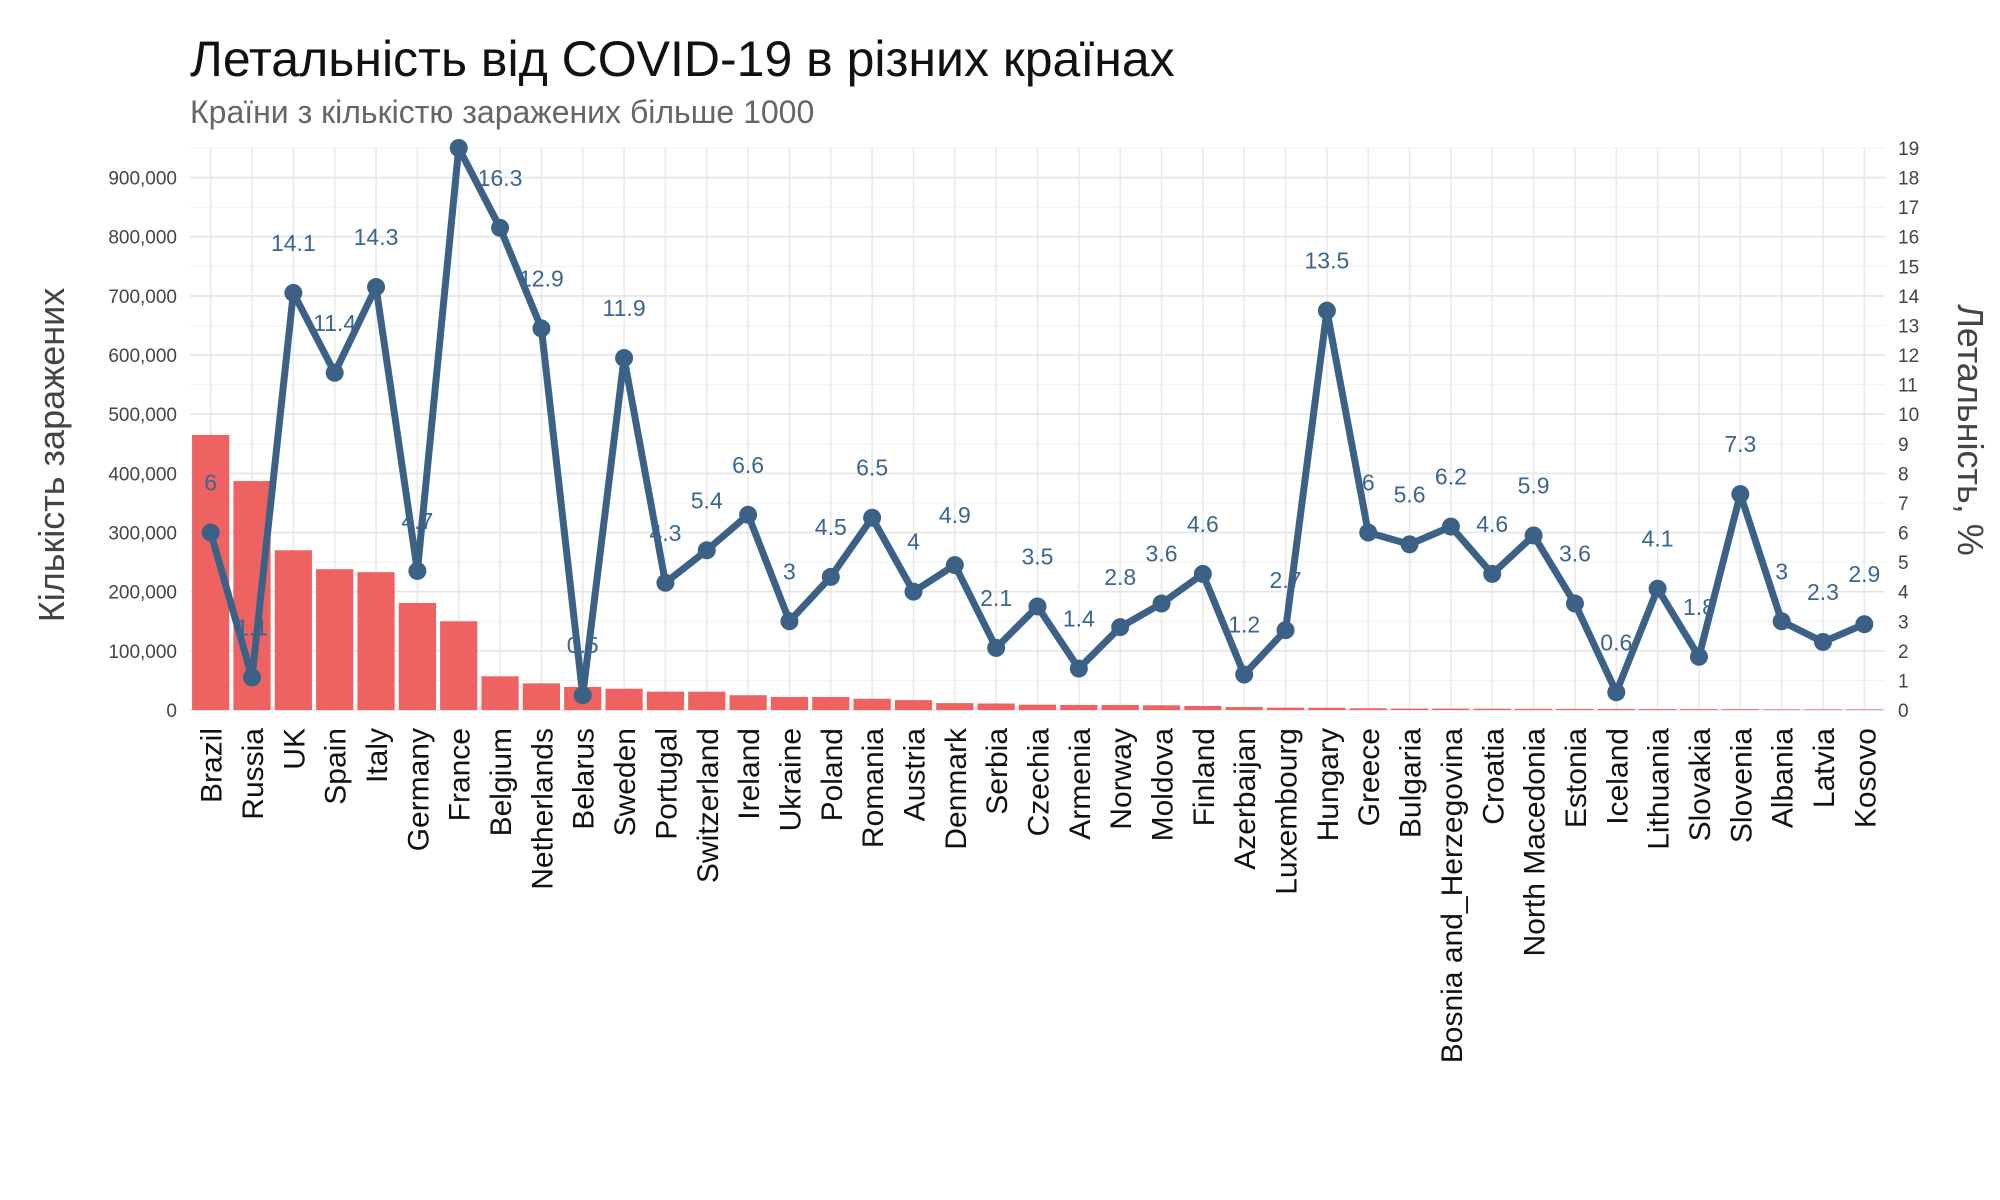 The width and height of the screenshot is (2000, 1200). What do you see at coordinates (1908, 356) in the screenshot?
I see `y-right-tick-label: 12` at bounding box center [1908, 356].